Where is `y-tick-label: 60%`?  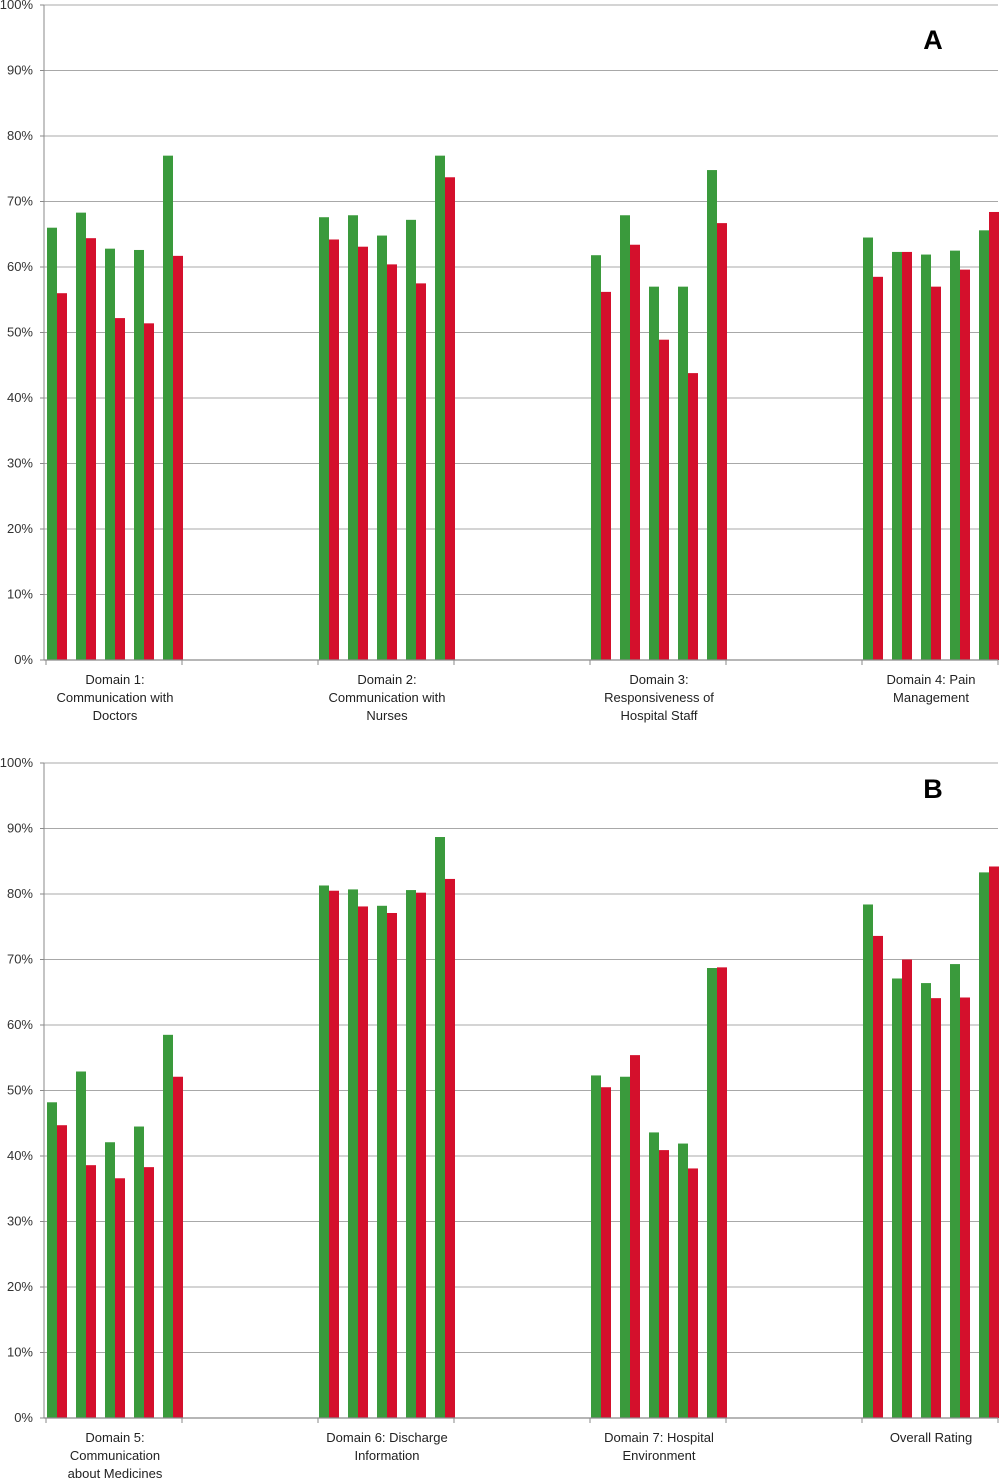
y-tick-label: 60% is located at coordinates (20, 266).